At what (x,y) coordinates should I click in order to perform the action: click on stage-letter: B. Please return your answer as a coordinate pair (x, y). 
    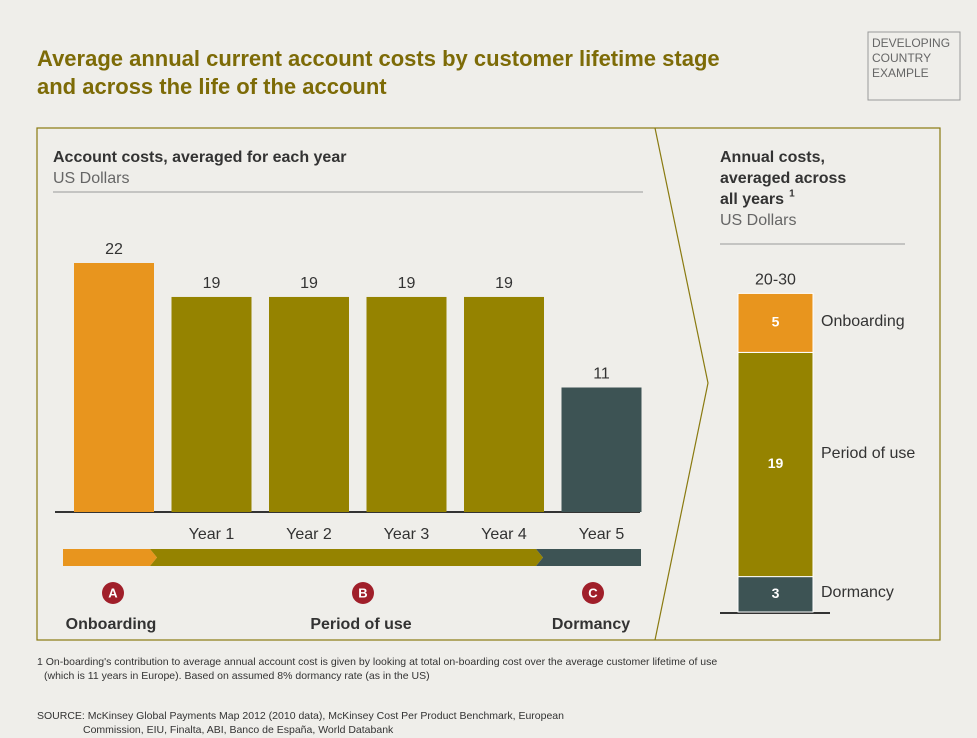
    Looking at the image, I should click on (362, 592).